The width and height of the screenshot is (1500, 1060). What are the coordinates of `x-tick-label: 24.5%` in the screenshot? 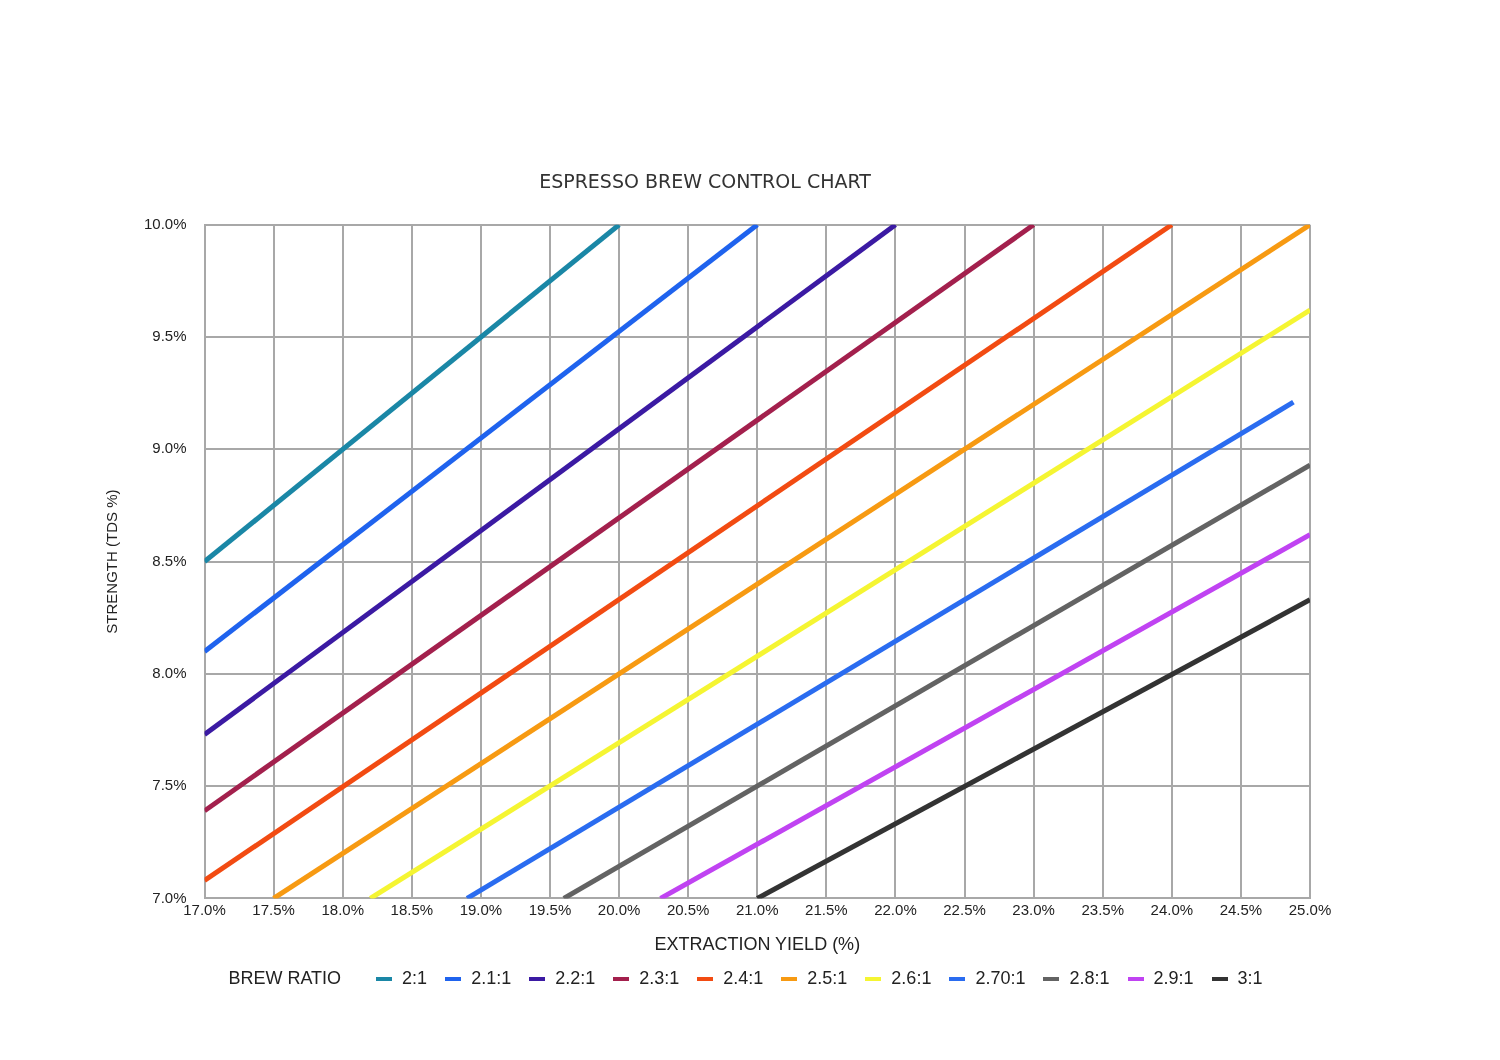 It's located at (1241, 909).